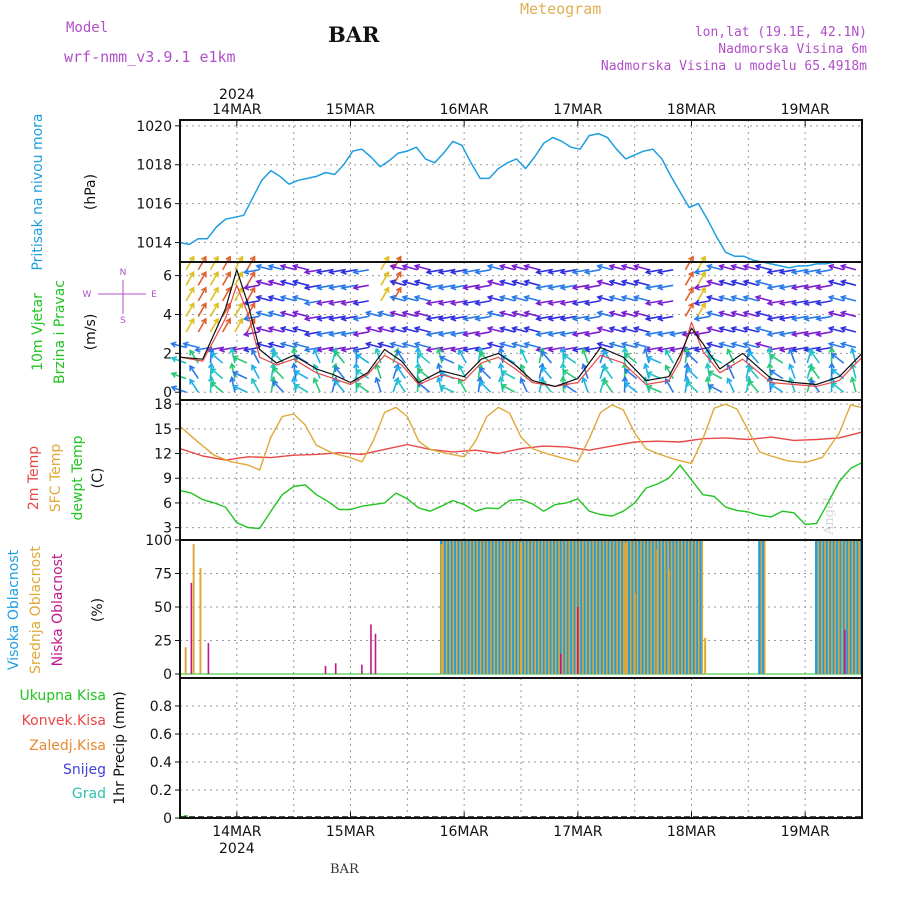 Image resolution: width=900 pixels, height=900 pixels. What do you see at coordinates (167, 315) in the screenshot?
I see `y-tick-label: 4` at bounding box center [167, 315].